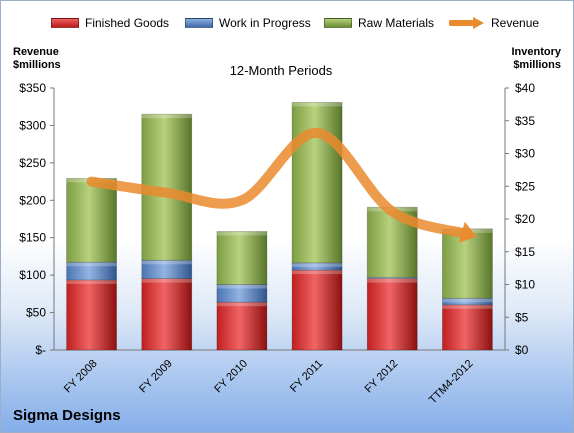 The image size is (574, 433). I want to click on legend-raw-materials-label: Raw Materials, so click(396, 23).